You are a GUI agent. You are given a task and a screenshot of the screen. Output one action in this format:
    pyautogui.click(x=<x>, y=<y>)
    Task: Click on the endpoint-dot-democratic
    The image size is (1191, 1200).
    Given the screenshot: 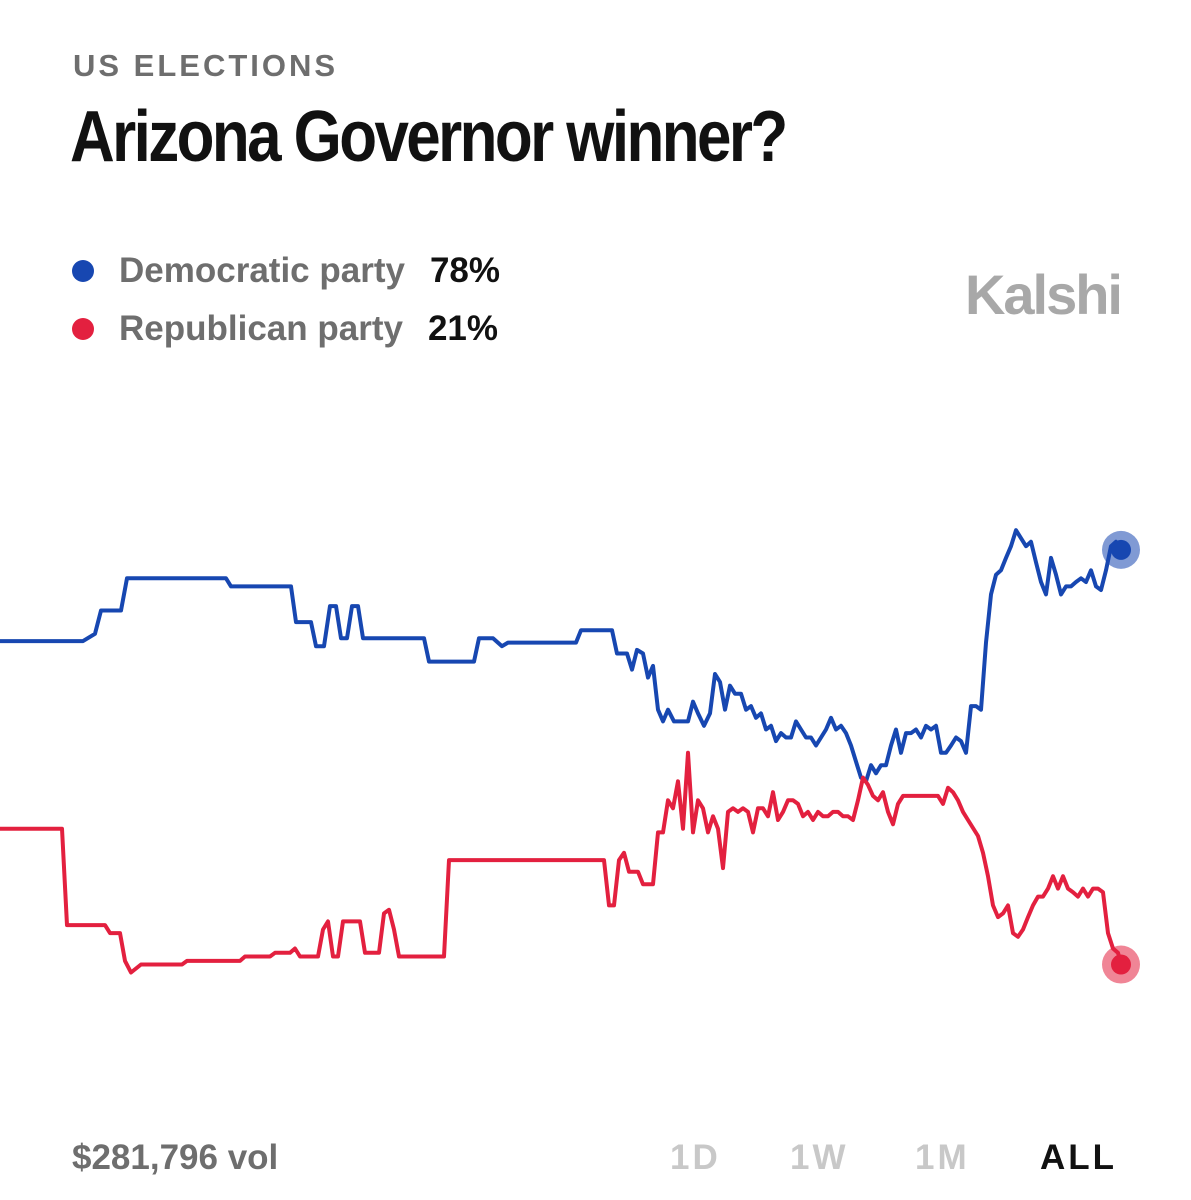 What is the action you would take?
    pyautogui.click(x=1121, y=549)
    